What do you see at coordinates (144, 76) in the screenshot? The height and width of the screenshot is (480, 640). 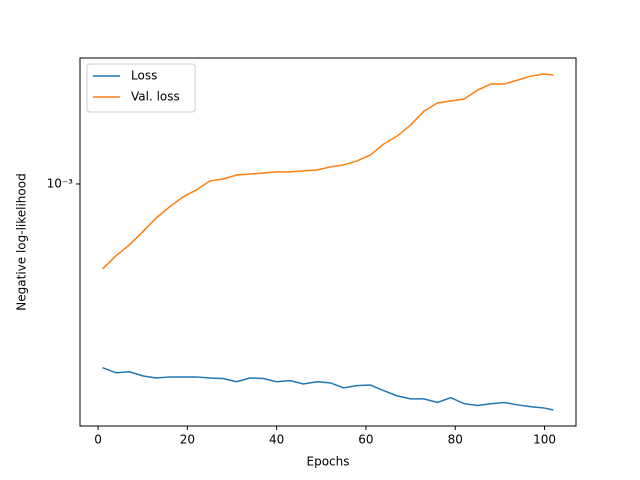 I see `legend-label: Loss` at bounding box center [144, 76].